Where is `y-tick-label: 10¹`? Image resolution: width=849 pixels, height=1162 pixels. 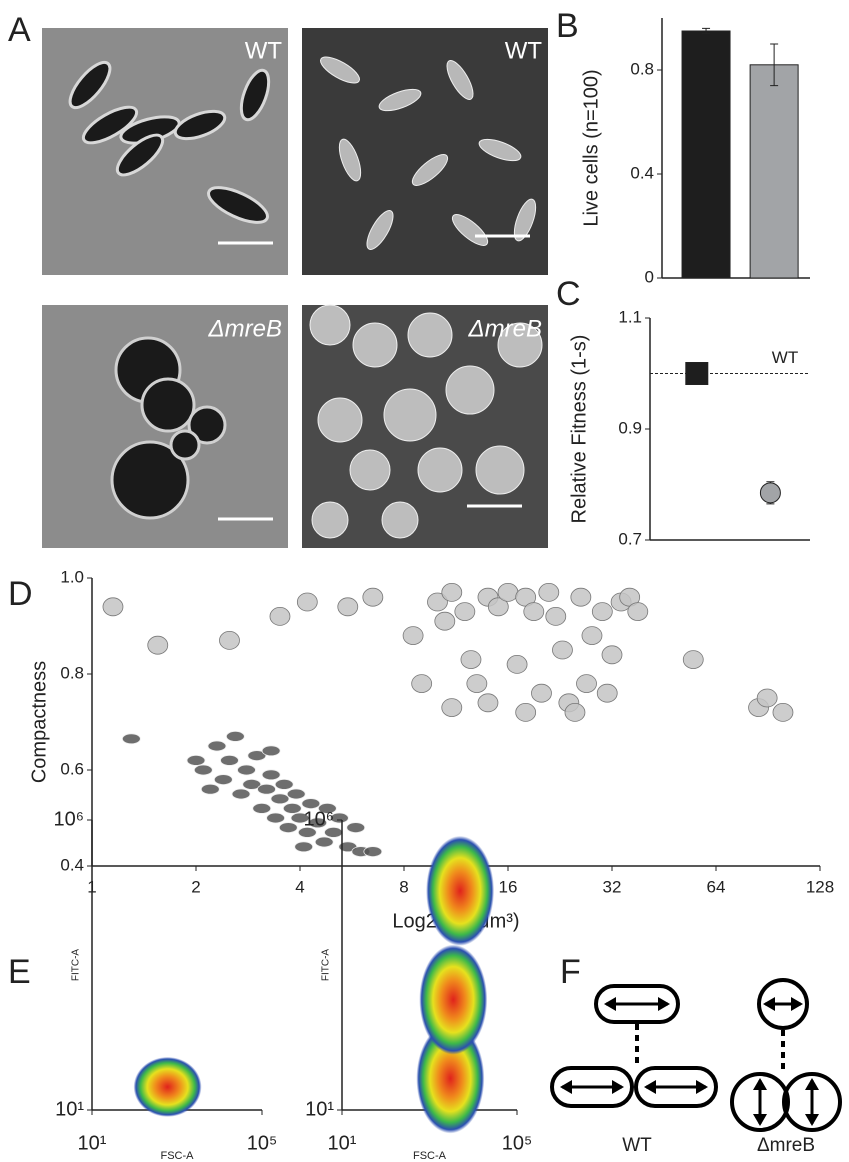
y-tick-label: 10¹ is located at coordinates (319, 1109).